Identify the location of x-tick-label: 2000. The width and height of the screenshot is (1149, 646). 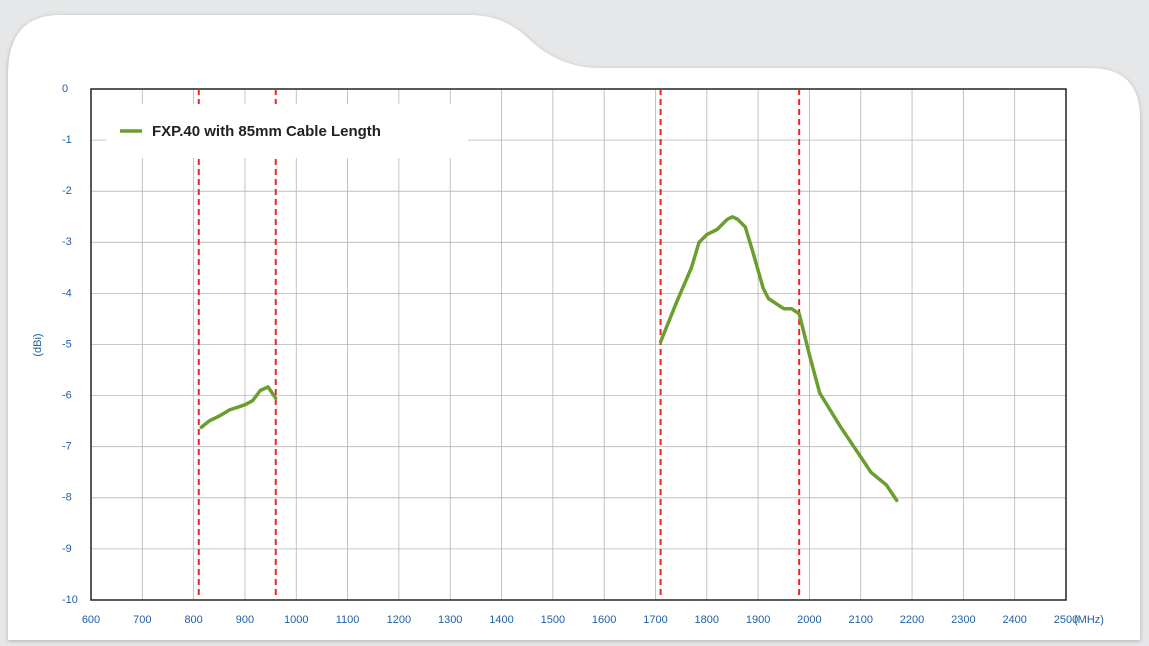
(809, 620).